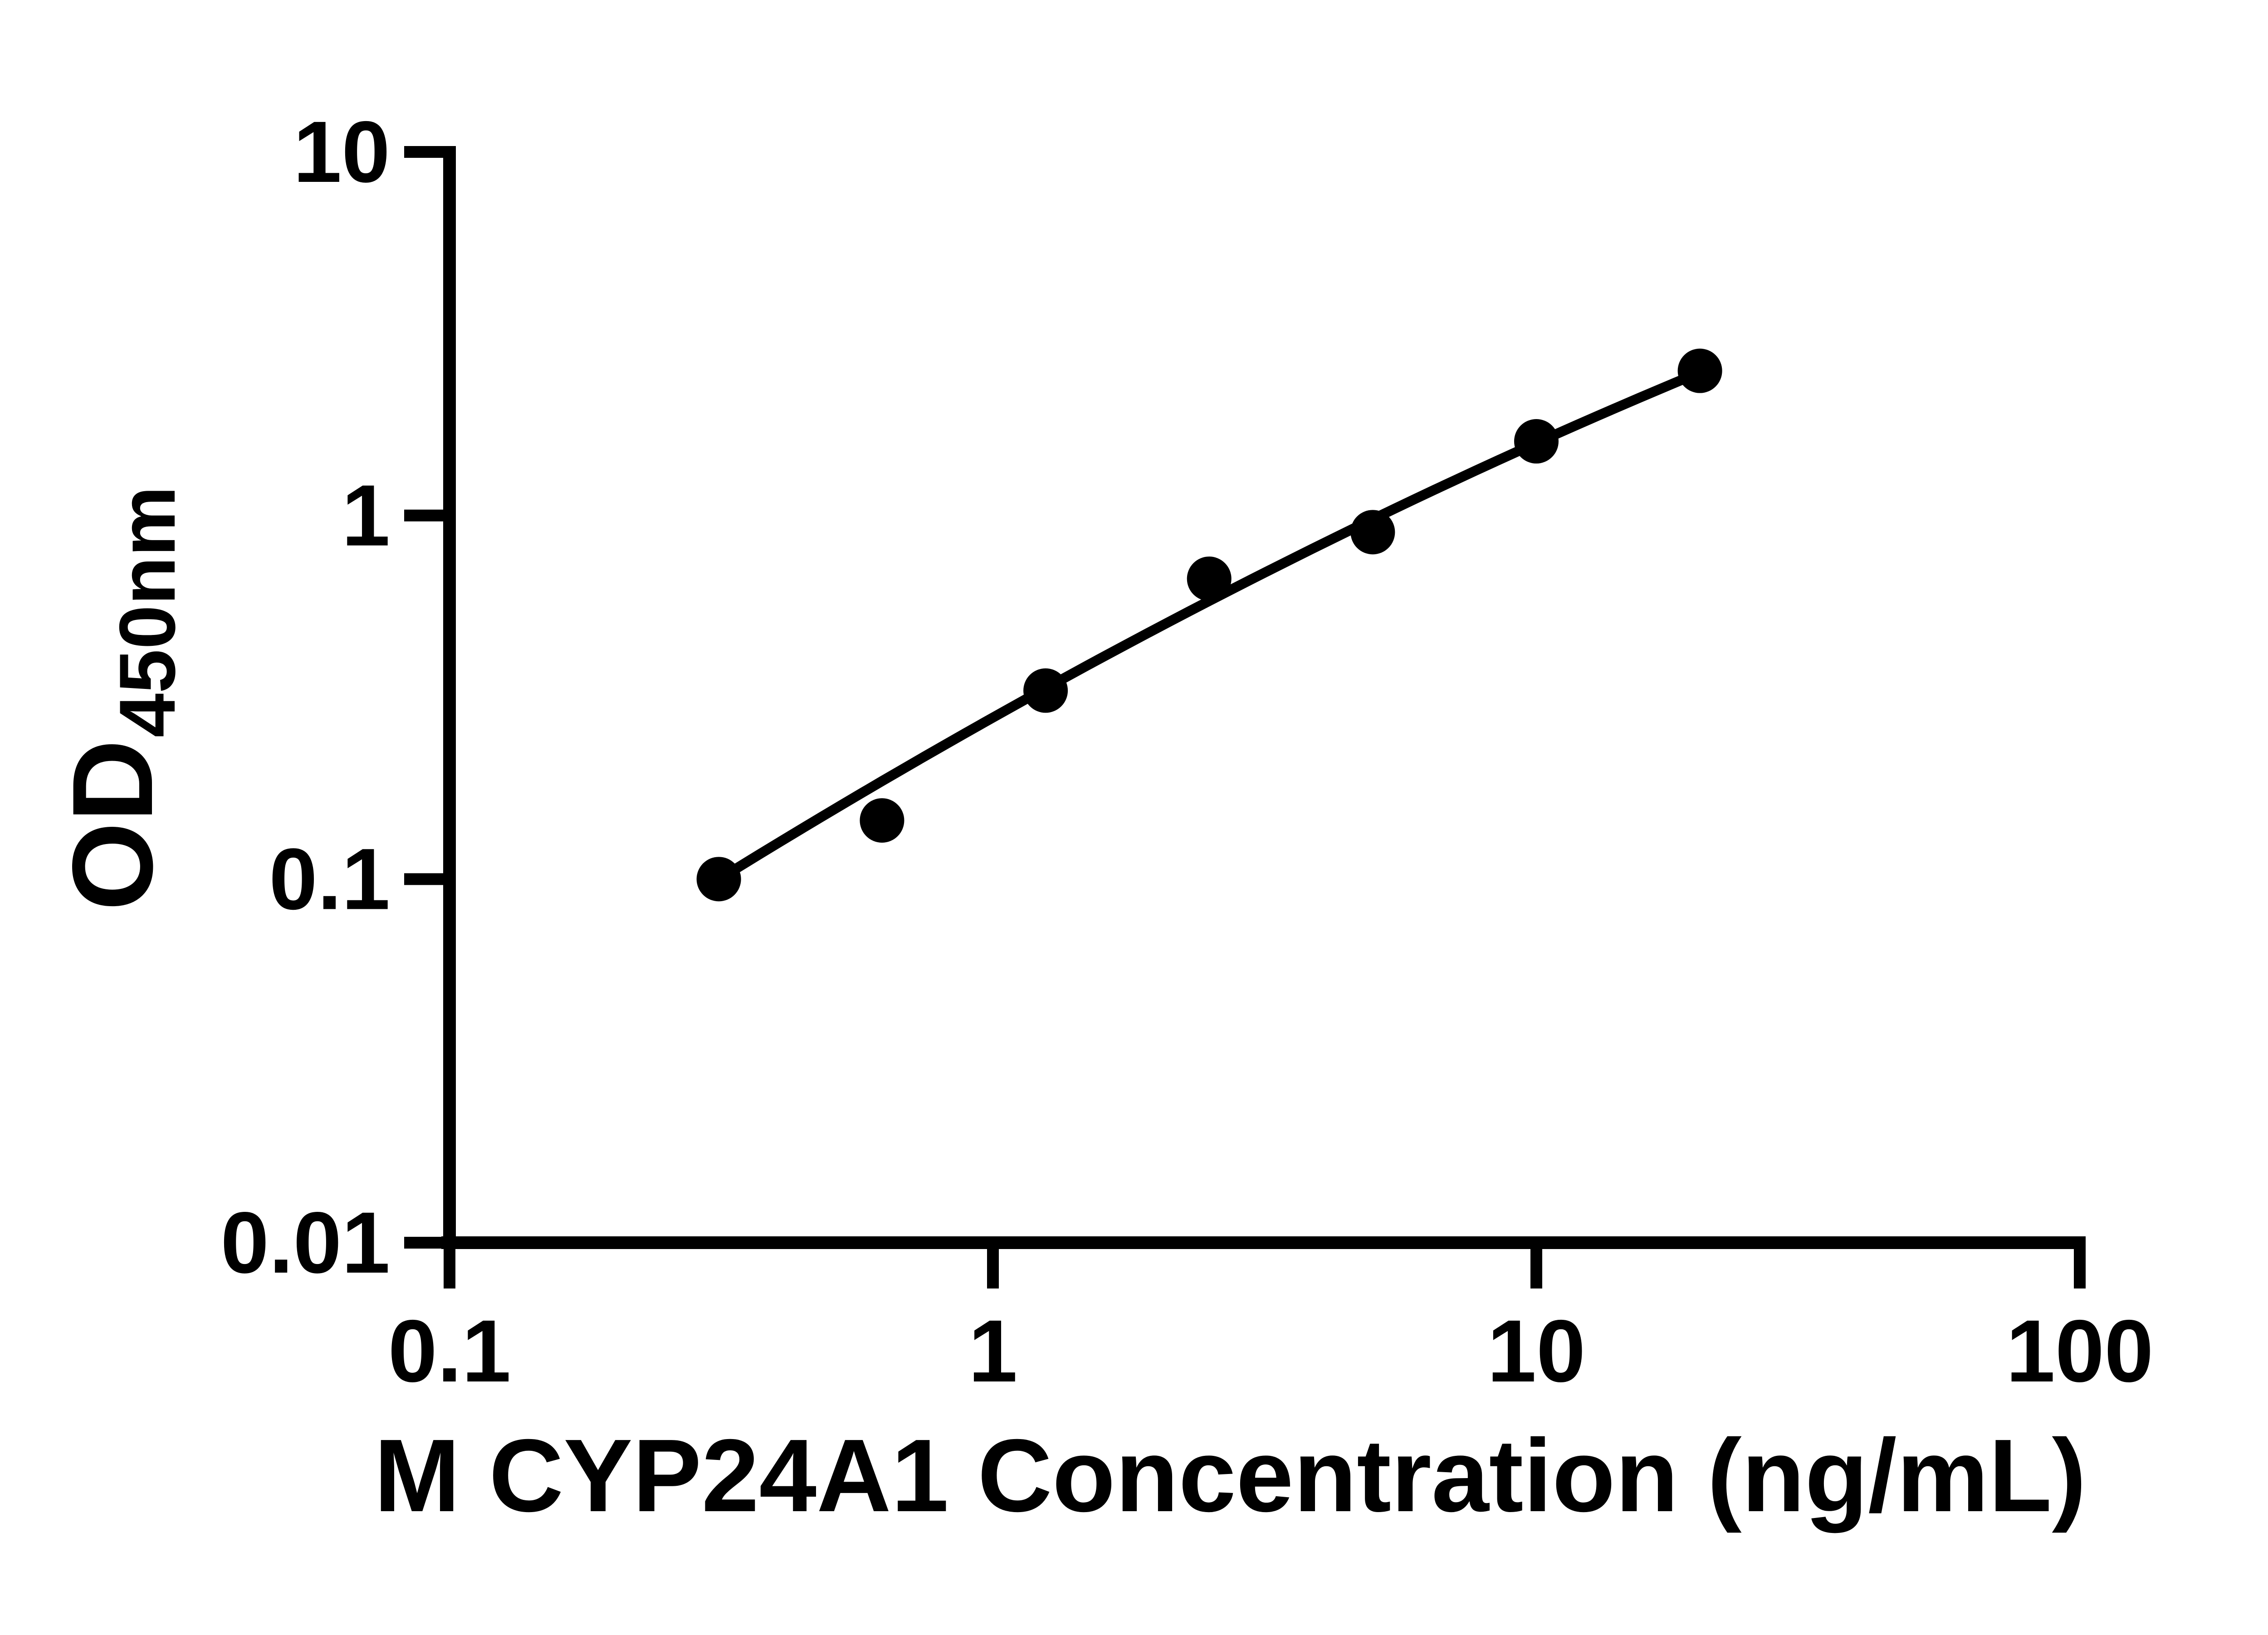 Image resolution: width=2268 pixels, height=1635 pixels. Describe the element at coordinates (113, 825) in the screenshot. I see `y-axis-title-main: OD` at that location.